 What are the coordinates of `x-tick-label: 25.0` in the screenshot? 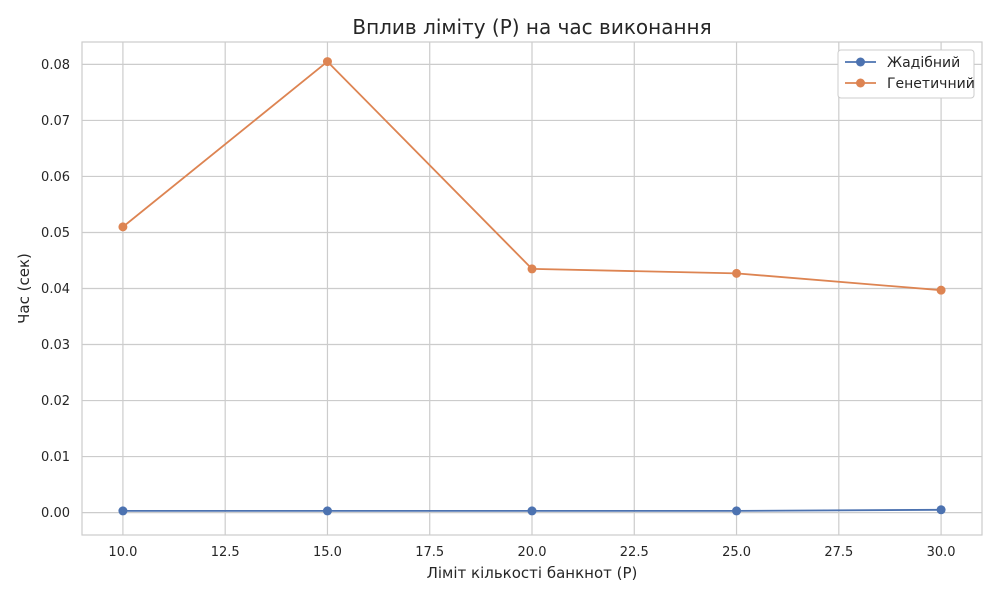 It's located at (736, 552).